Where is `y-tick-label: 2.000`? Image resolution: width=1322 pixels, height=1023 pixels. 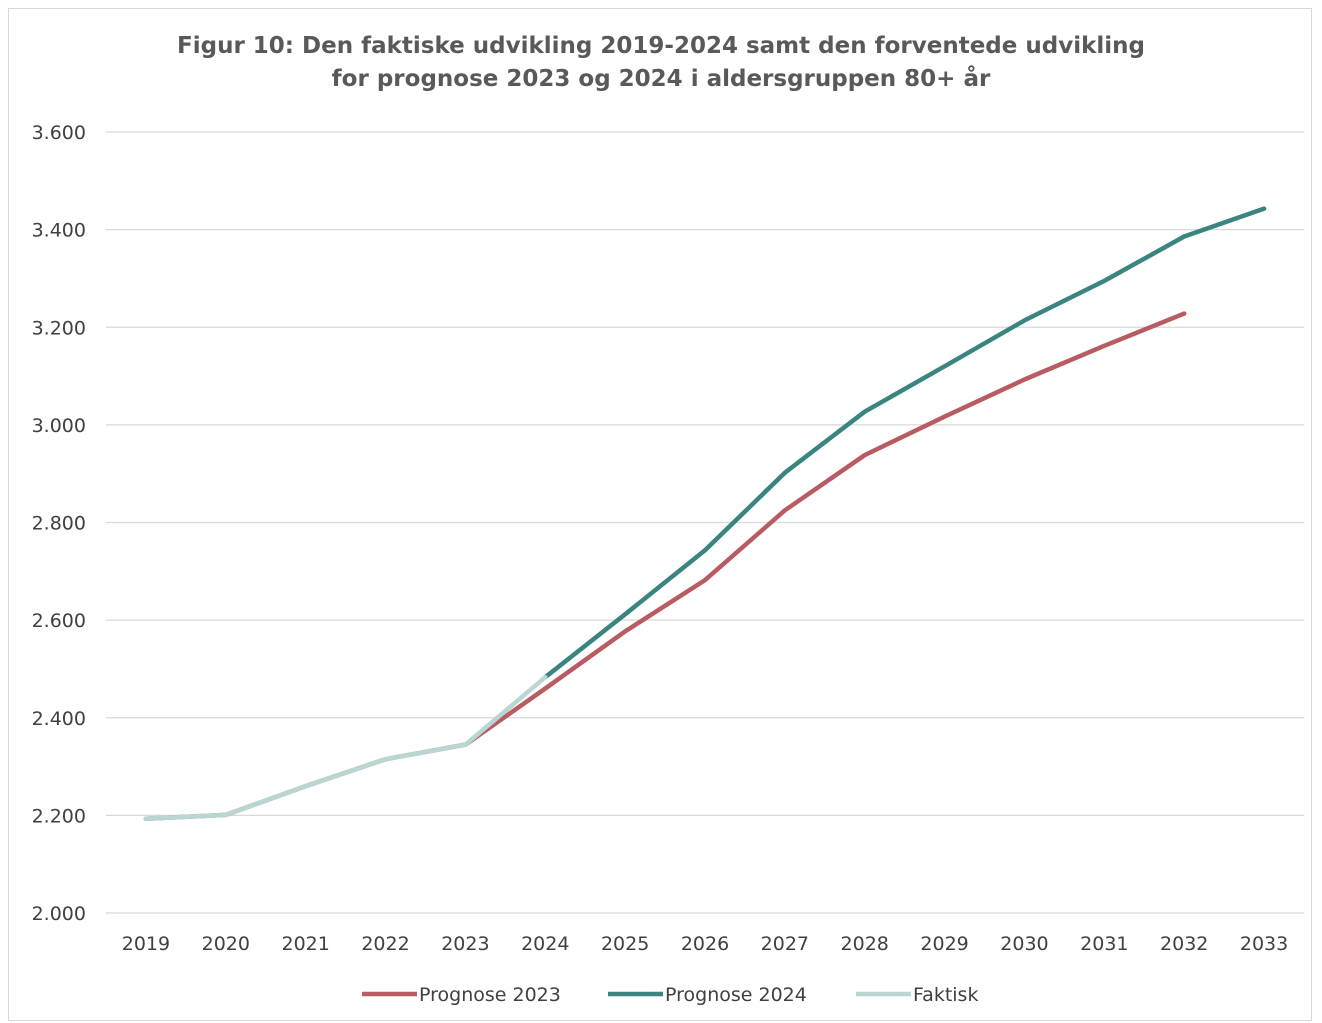
y-tick-label: 2.000 is located at coordinates (59, 914).